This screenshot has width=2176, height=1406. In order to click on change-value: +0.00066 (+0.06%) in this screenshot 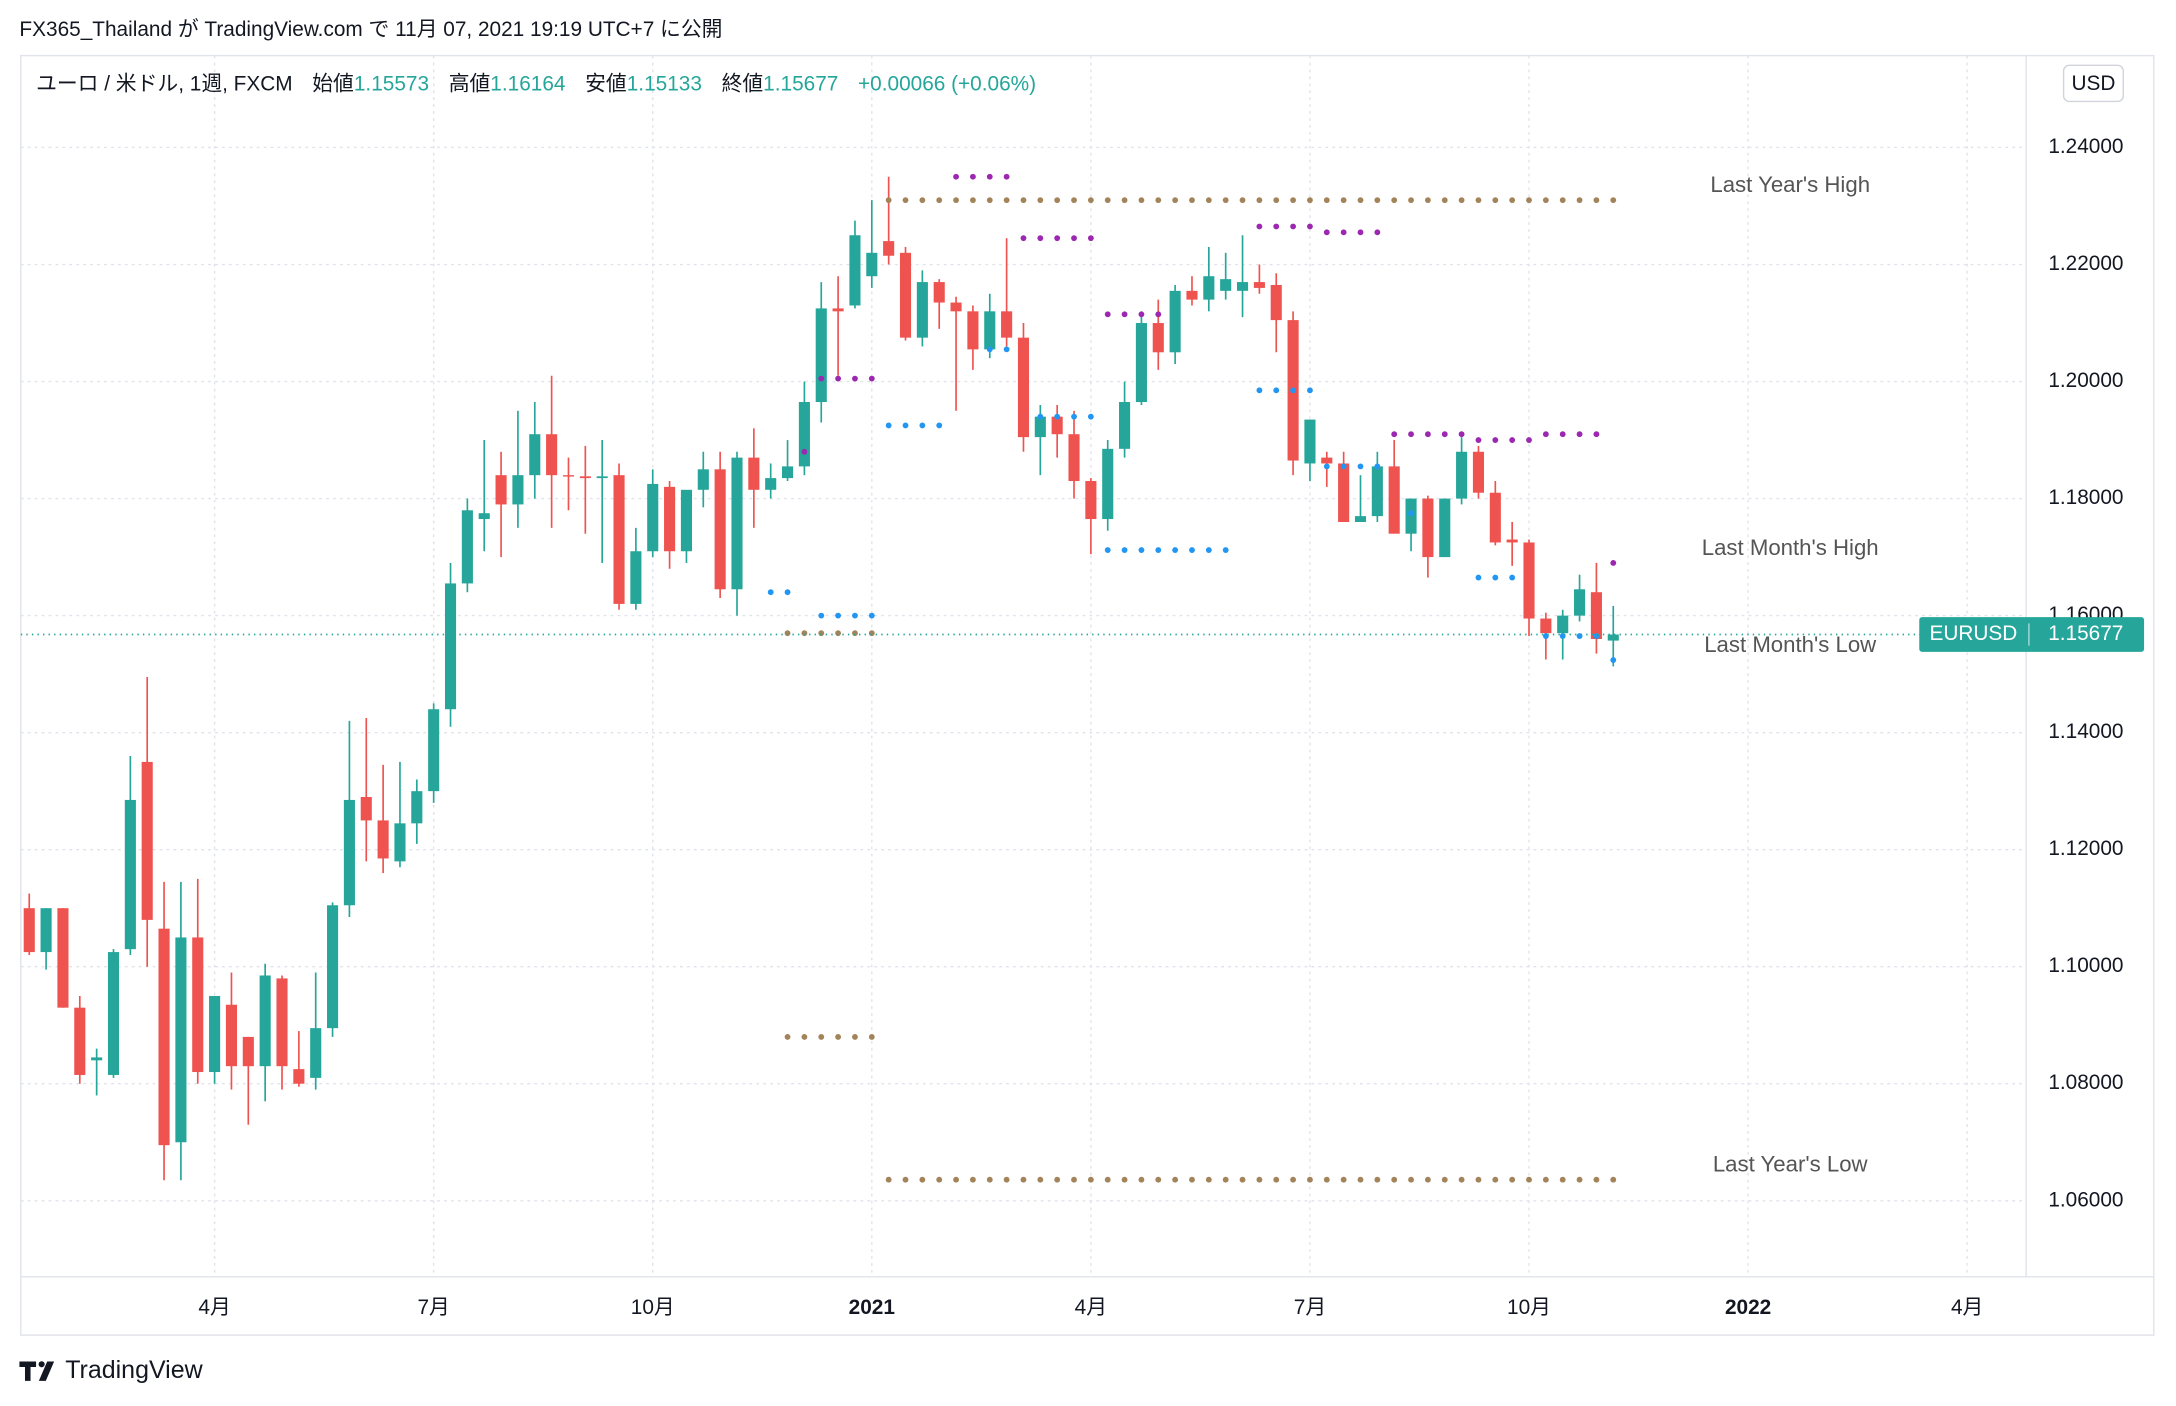, I will do `click(947, 83)`.